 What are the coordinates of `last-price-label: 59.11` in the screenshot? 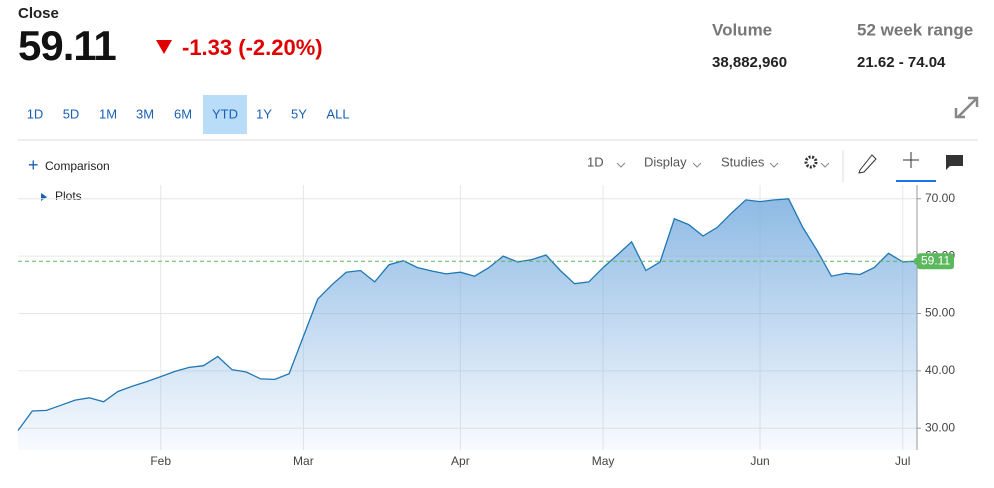 It's located at (935, 260).